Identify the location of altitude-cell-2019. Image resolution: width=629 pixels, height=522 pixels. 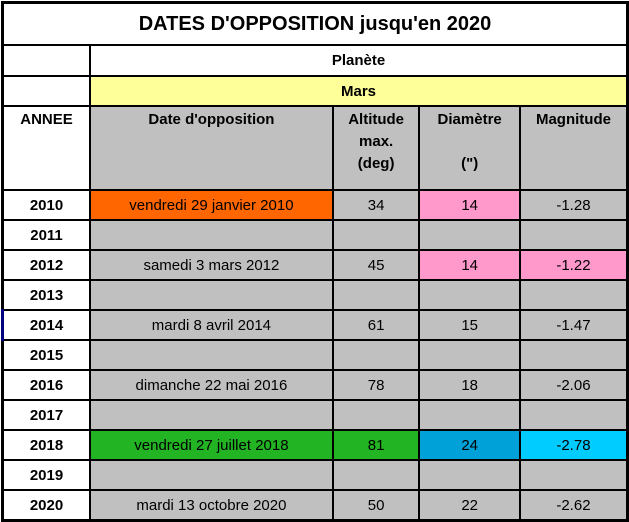
(376, 475).